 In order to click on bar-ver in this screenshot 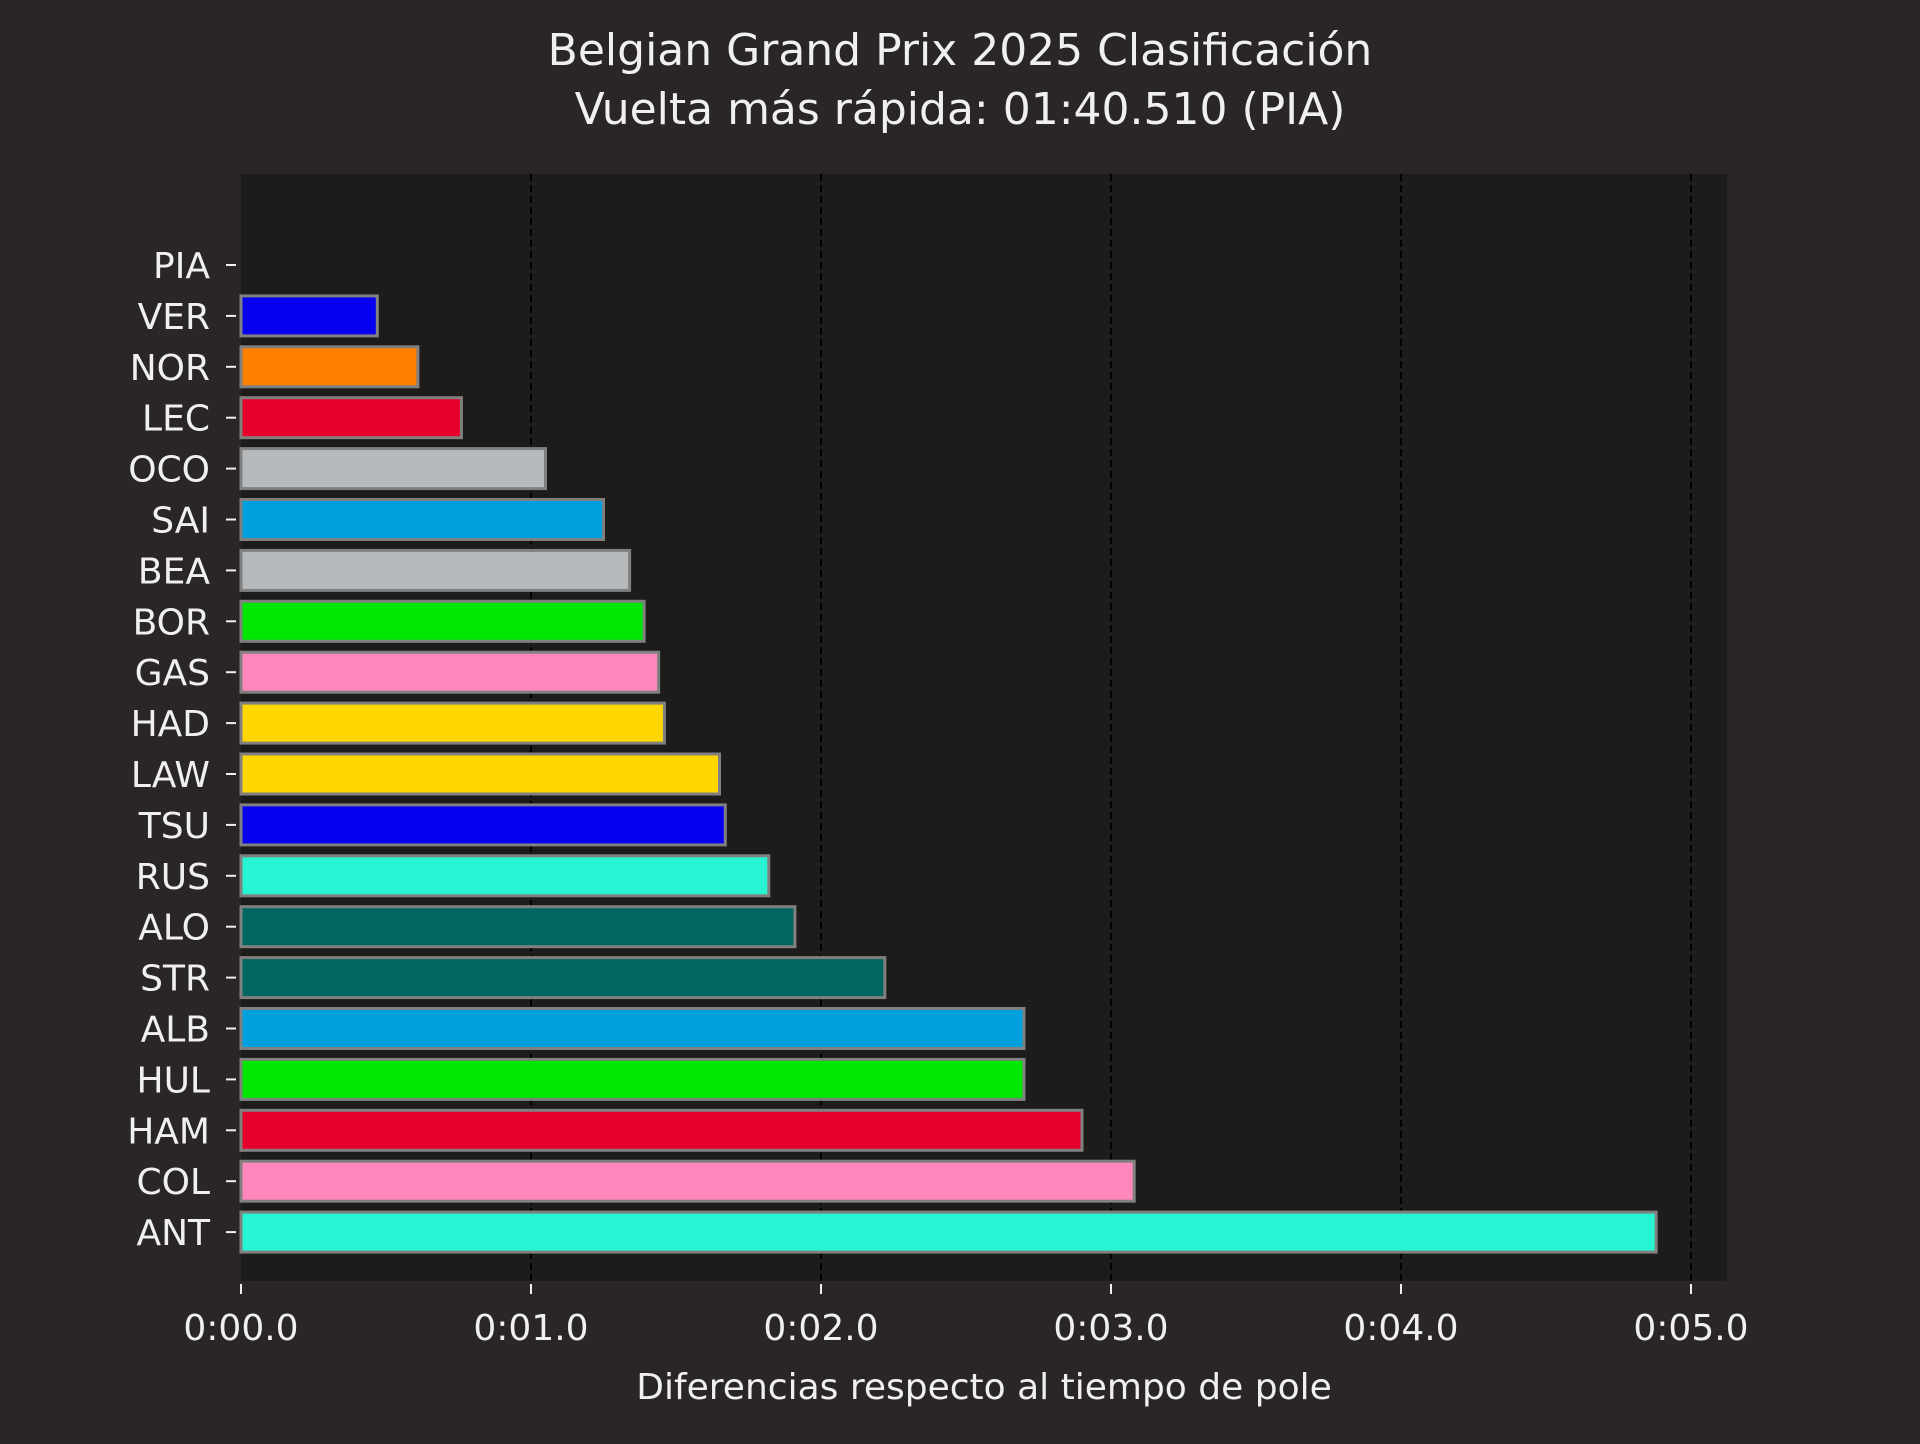, I will do `click(309, 316)`.